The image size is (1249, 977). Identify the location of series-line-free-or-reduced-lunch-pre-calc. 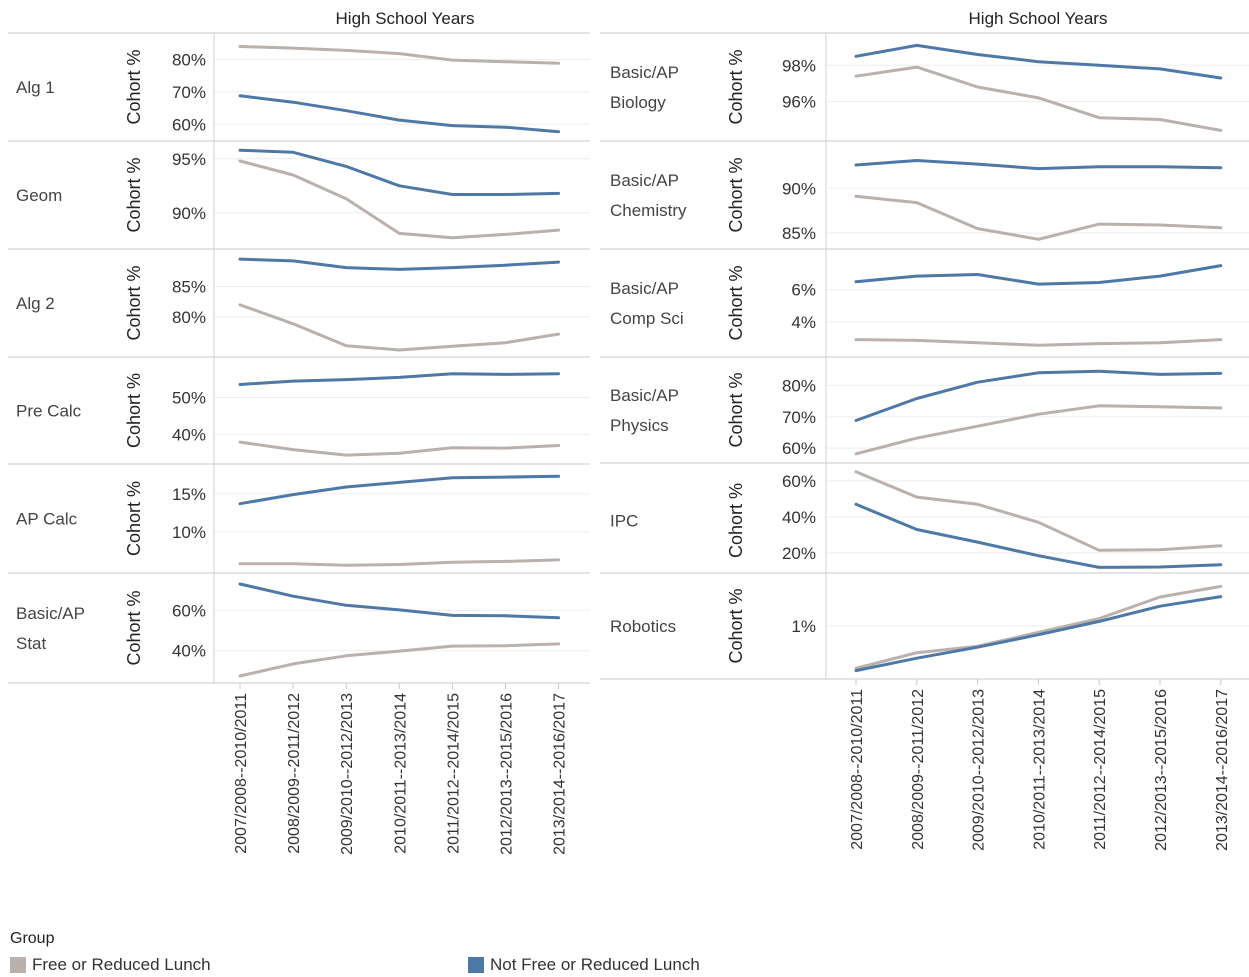
(399, 448).